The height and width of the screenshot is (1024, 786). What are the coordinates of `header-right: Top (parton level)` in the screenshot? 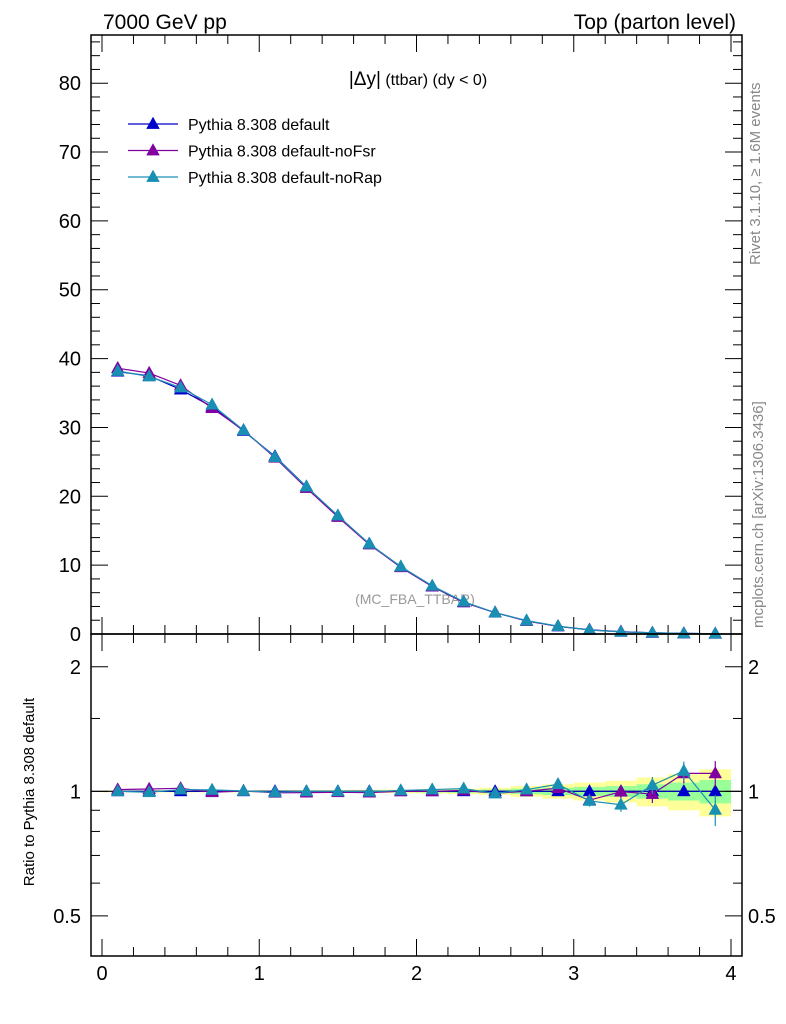 It's located at (655, 22).